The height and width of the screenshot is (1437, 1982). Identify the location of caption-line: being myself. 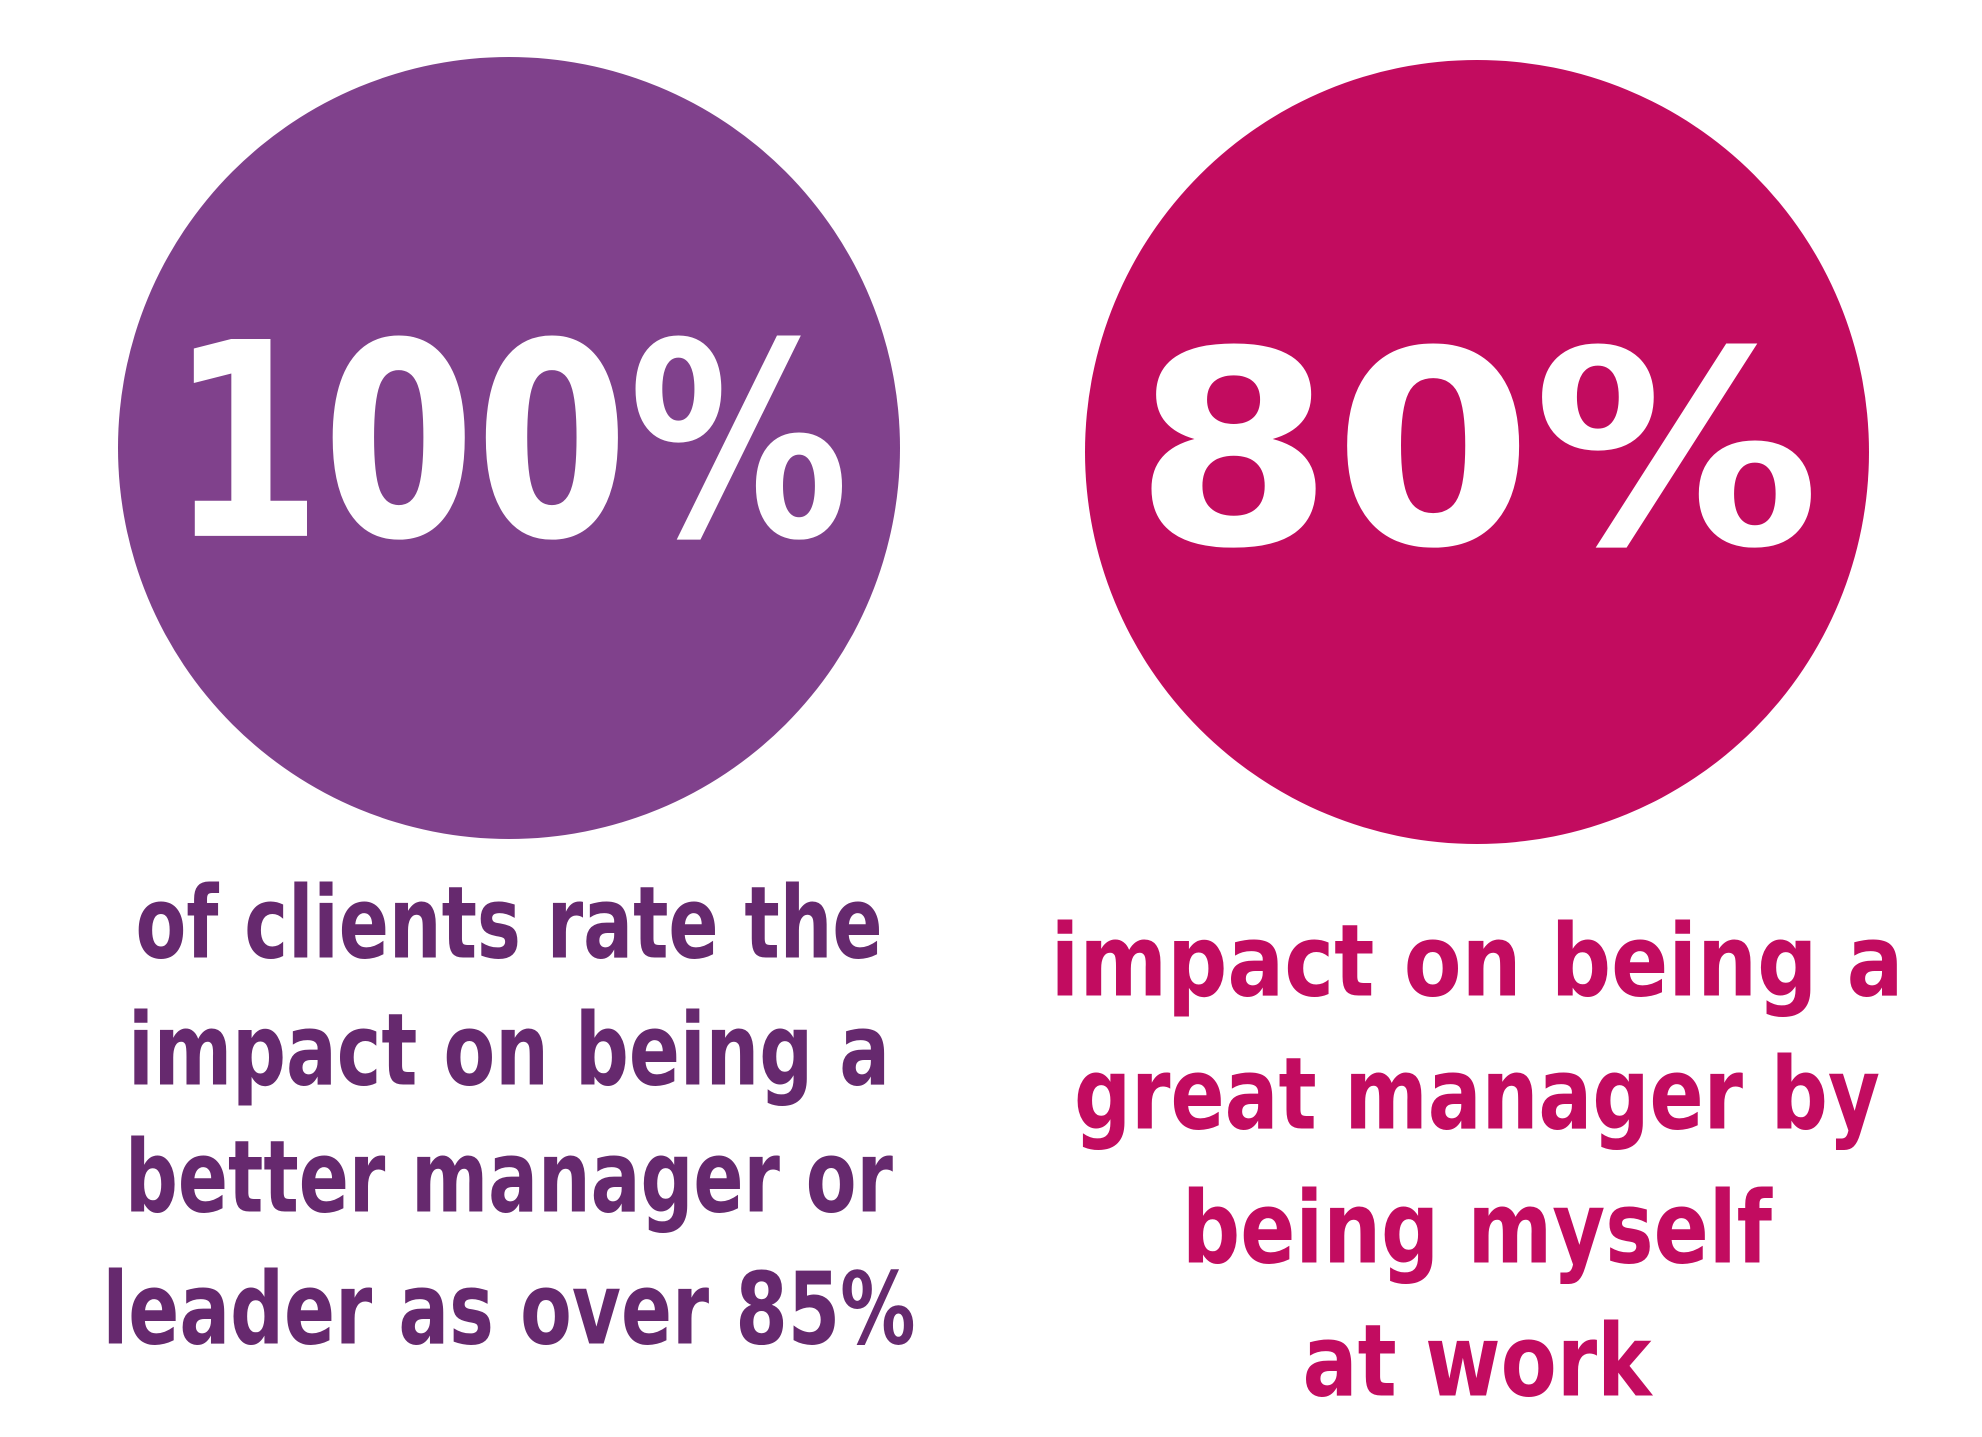
(1477, 1227).